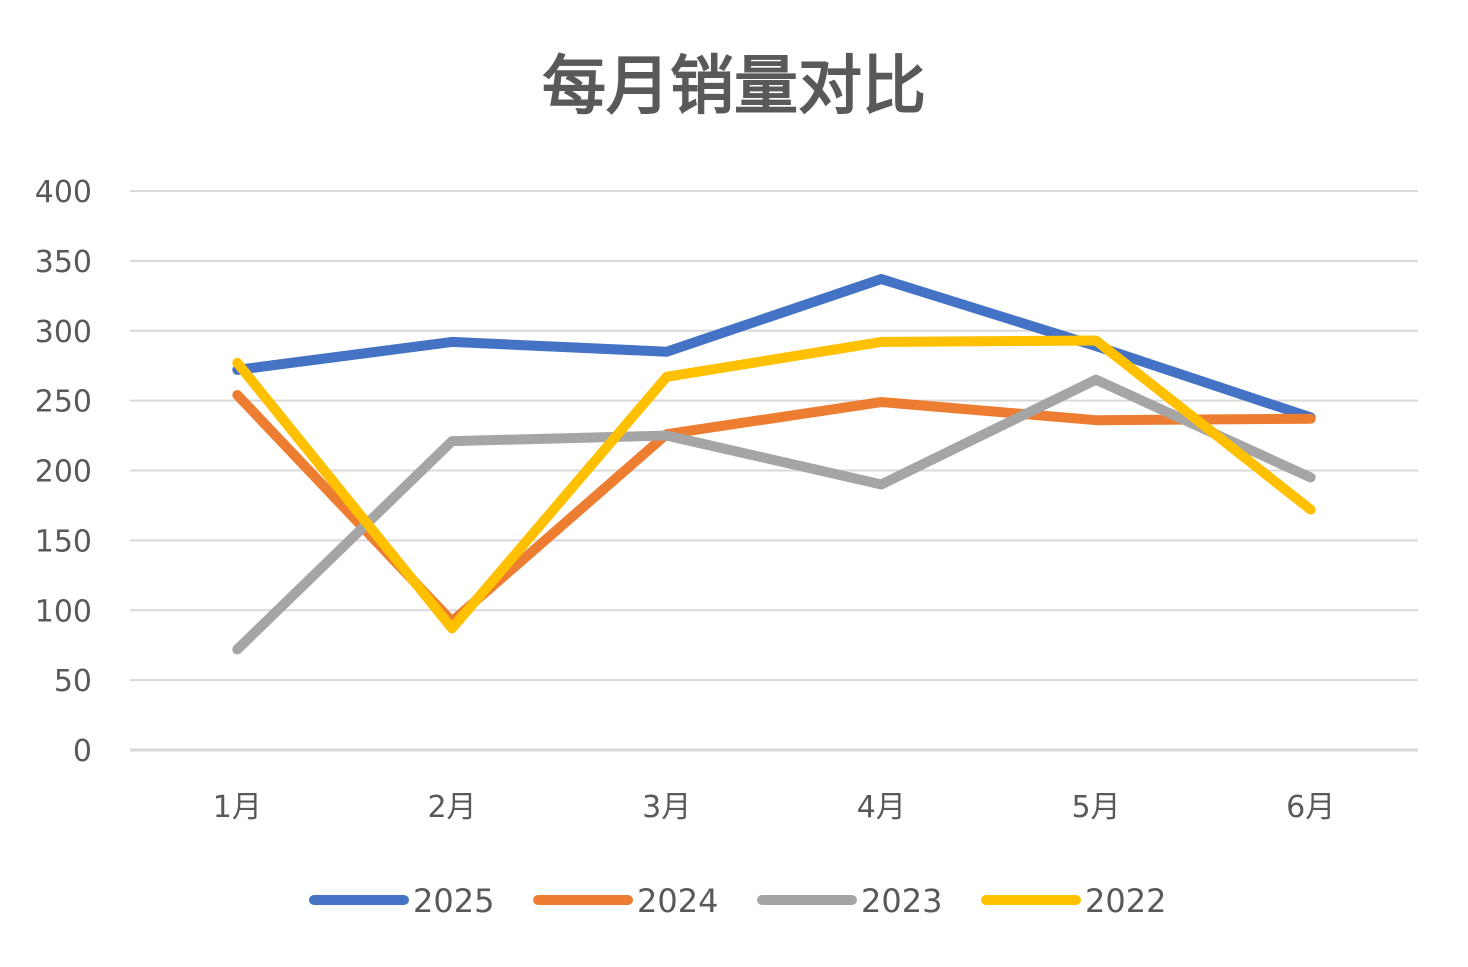 The image size is (1468, 967). I want to click on legend: 2025 2024 2023 2022, so click(737, 901).